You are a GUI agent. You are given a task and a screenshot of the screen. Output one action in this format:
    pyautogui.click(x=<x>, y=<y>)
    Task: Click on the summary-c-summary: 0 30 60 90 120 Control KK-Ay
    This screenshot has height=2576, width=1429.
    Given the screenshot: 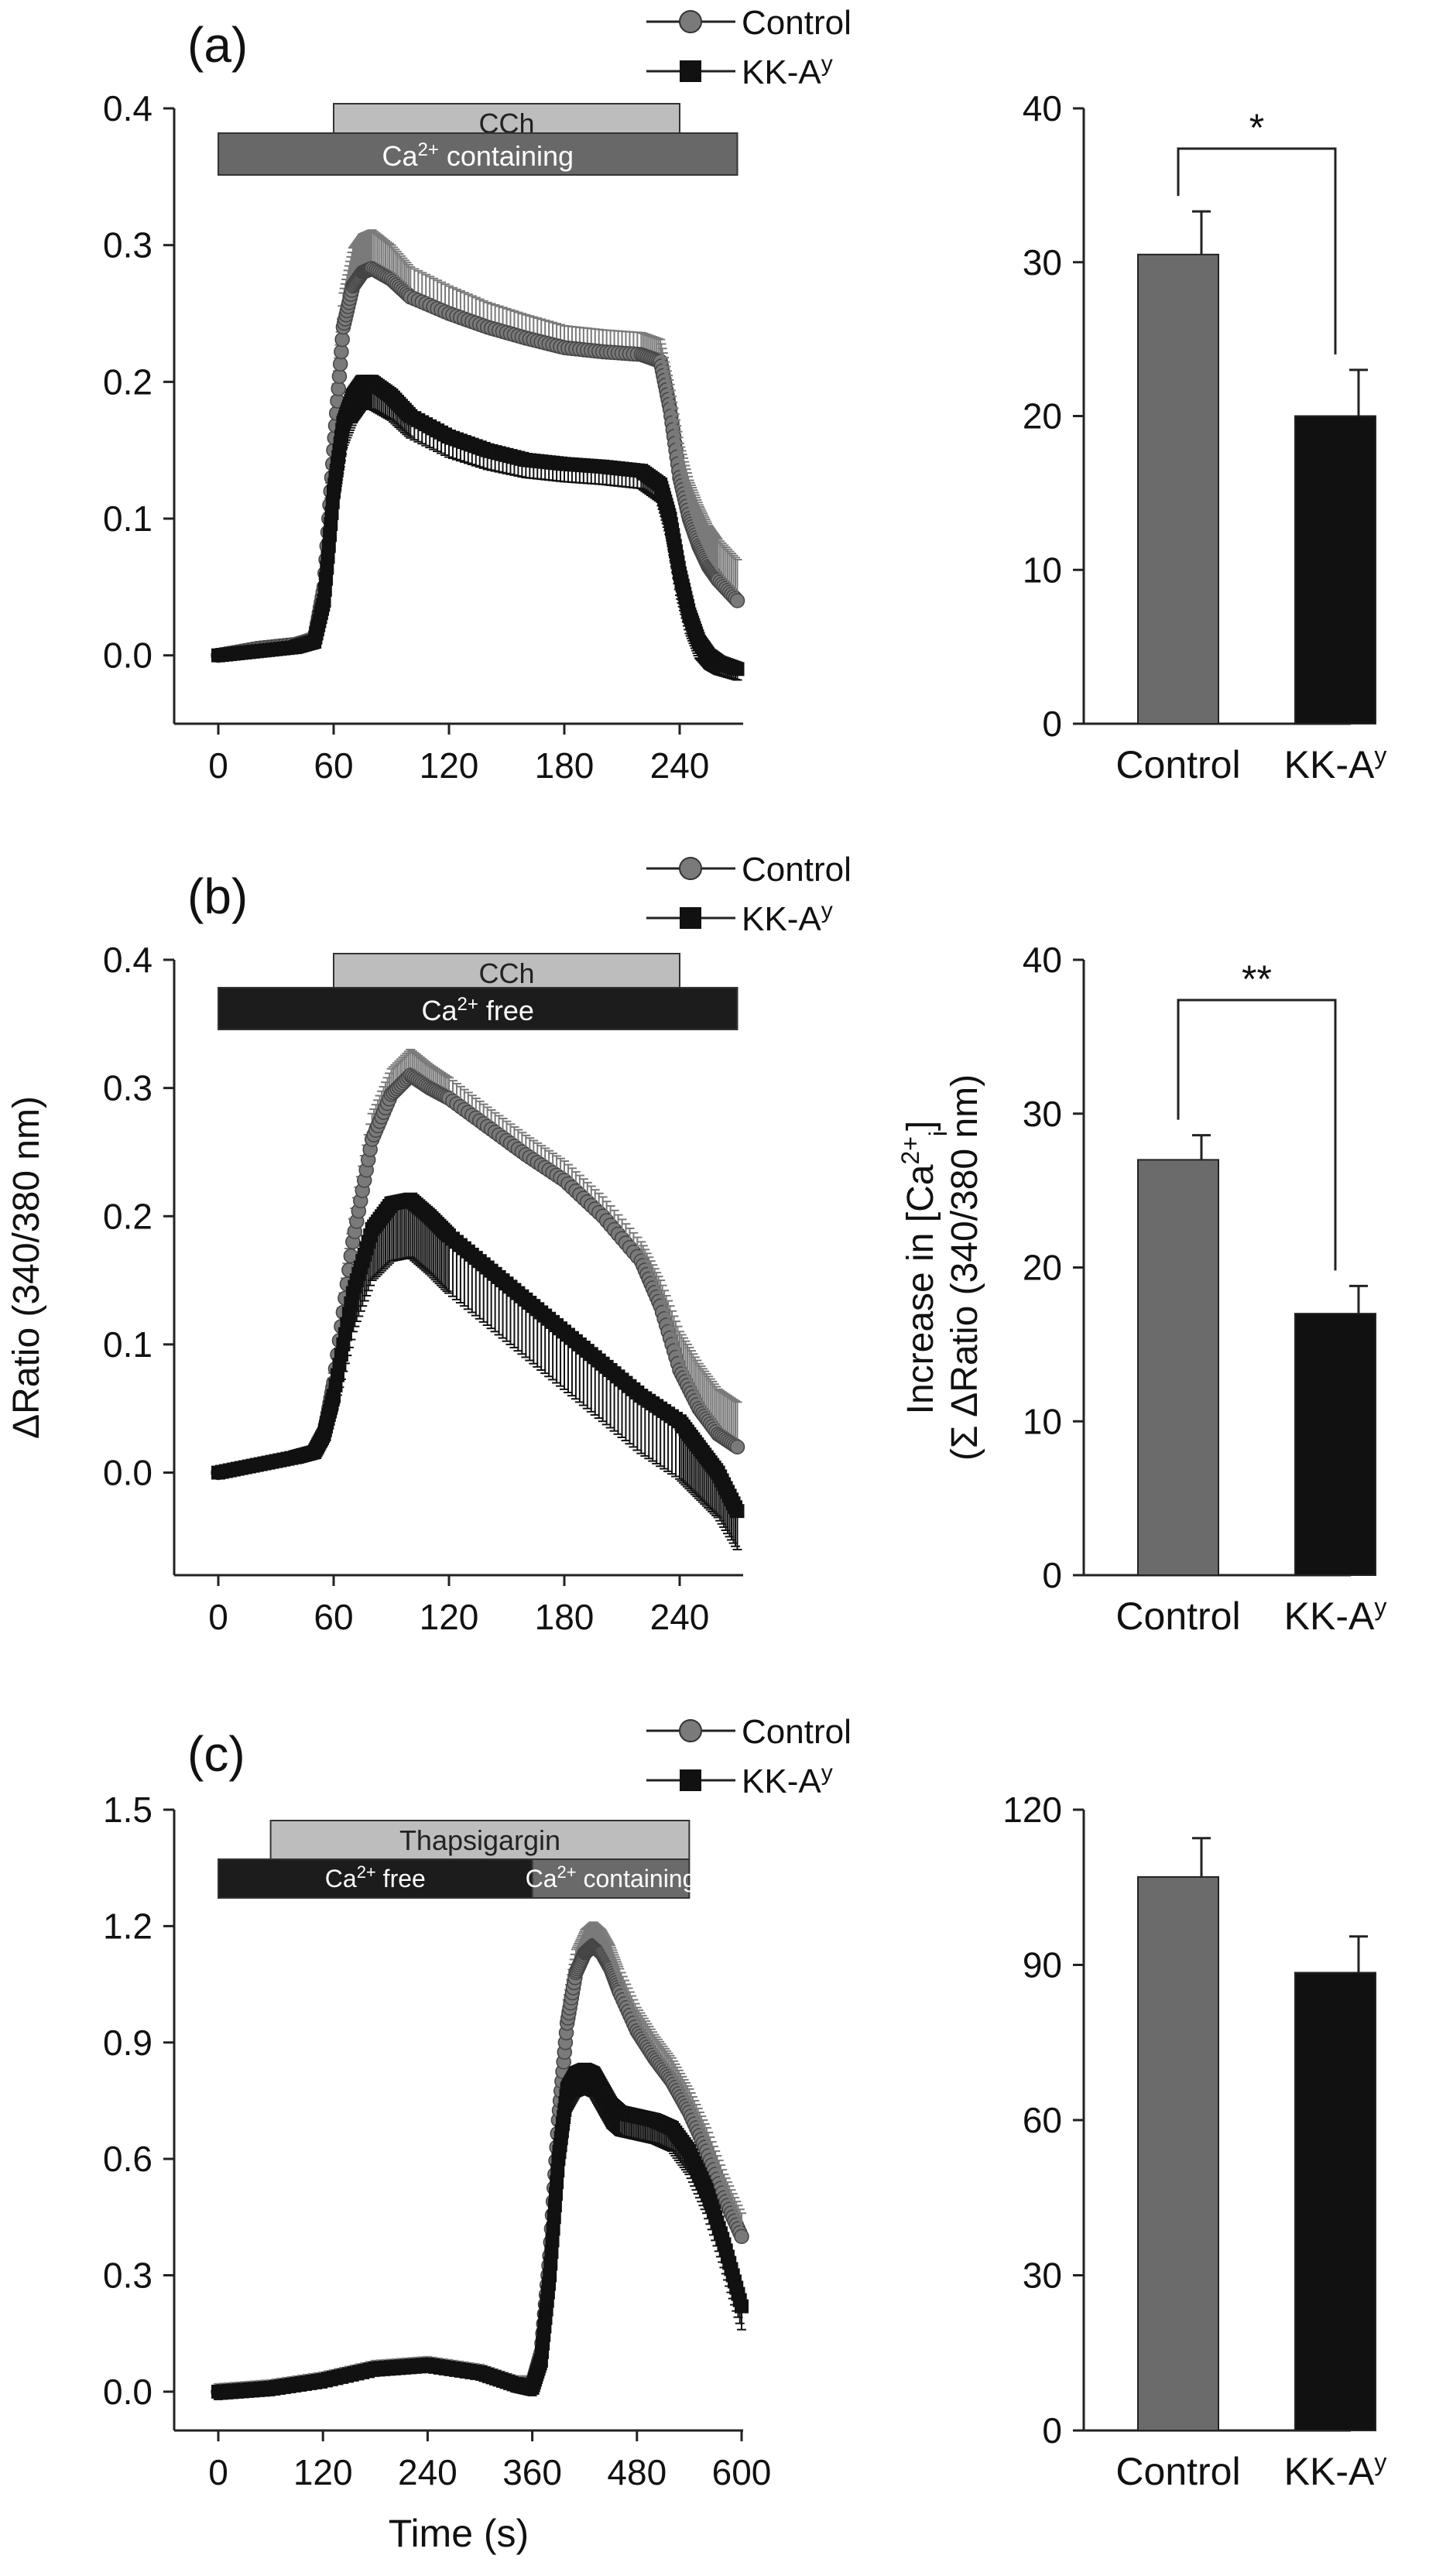 What is the action you would take?
    pyautogui.click(x=1194, y=2142)
    